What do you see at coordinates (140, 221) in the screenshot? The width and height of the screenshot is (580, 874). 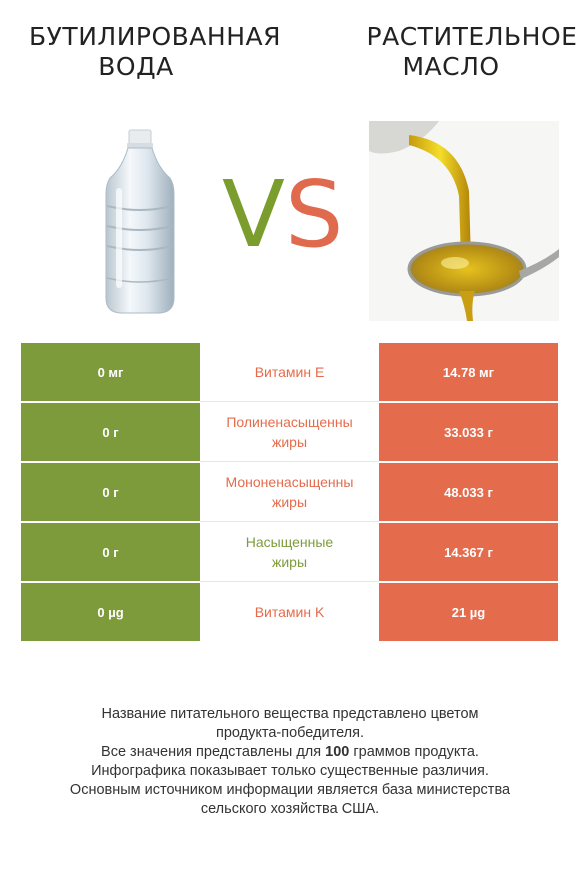 I see `water-bottle-image` at bounding box center [140, 221].